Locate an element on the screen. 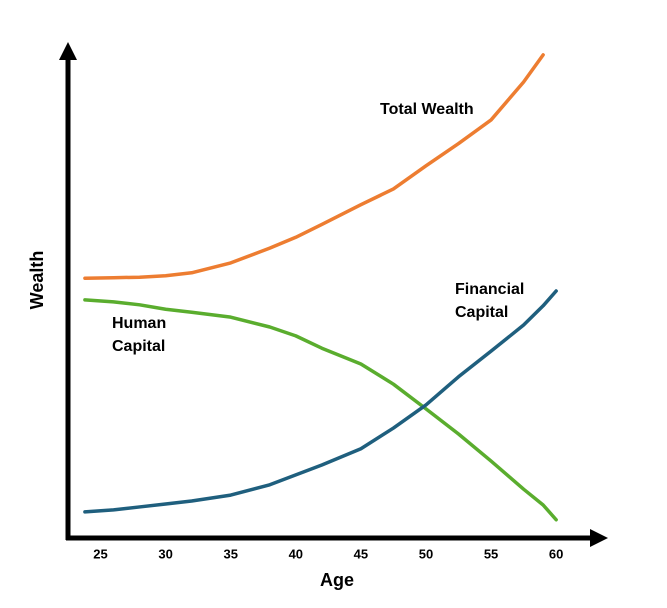 This screenshot has width=667, height=608. x-tick-label: 45 is located at coordinates (361, 553).